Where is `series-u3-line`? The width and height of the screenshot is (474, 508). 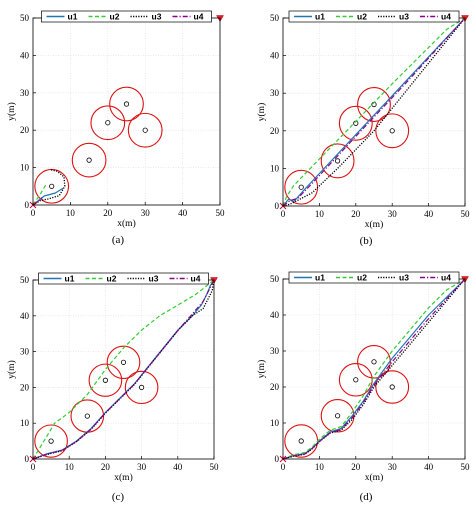 series-u3-line is located at coordinates (123, 369).